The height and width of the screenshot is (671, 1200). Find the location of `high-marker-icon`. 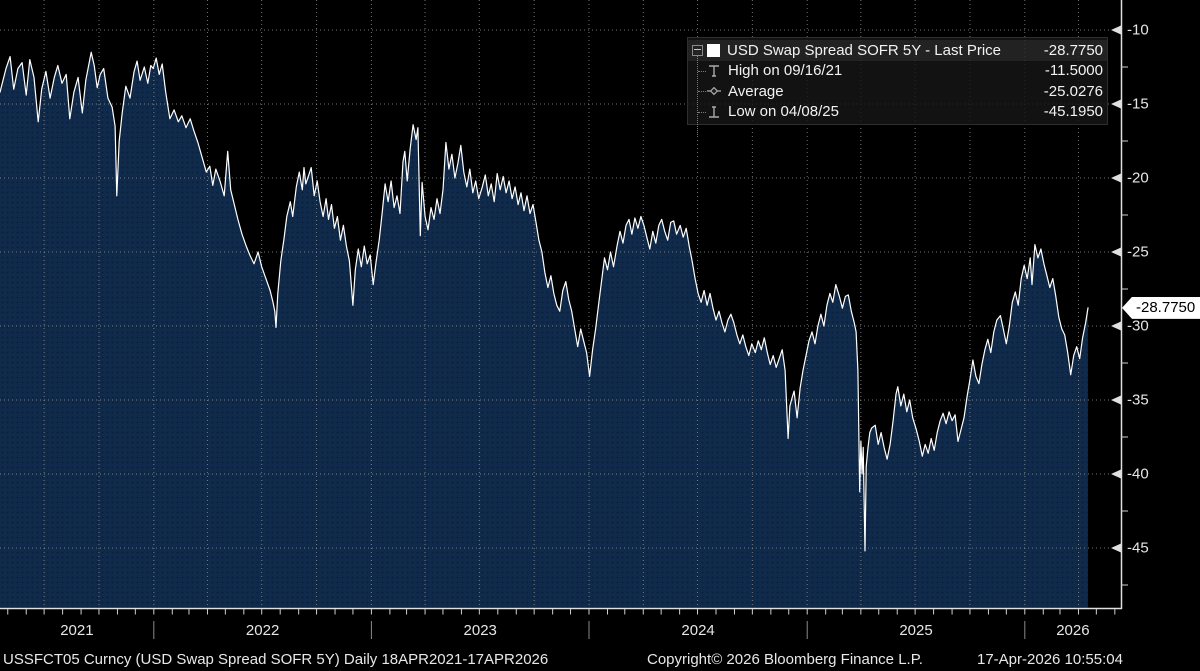

high-marker-icon is located at coordinates (714, 71).